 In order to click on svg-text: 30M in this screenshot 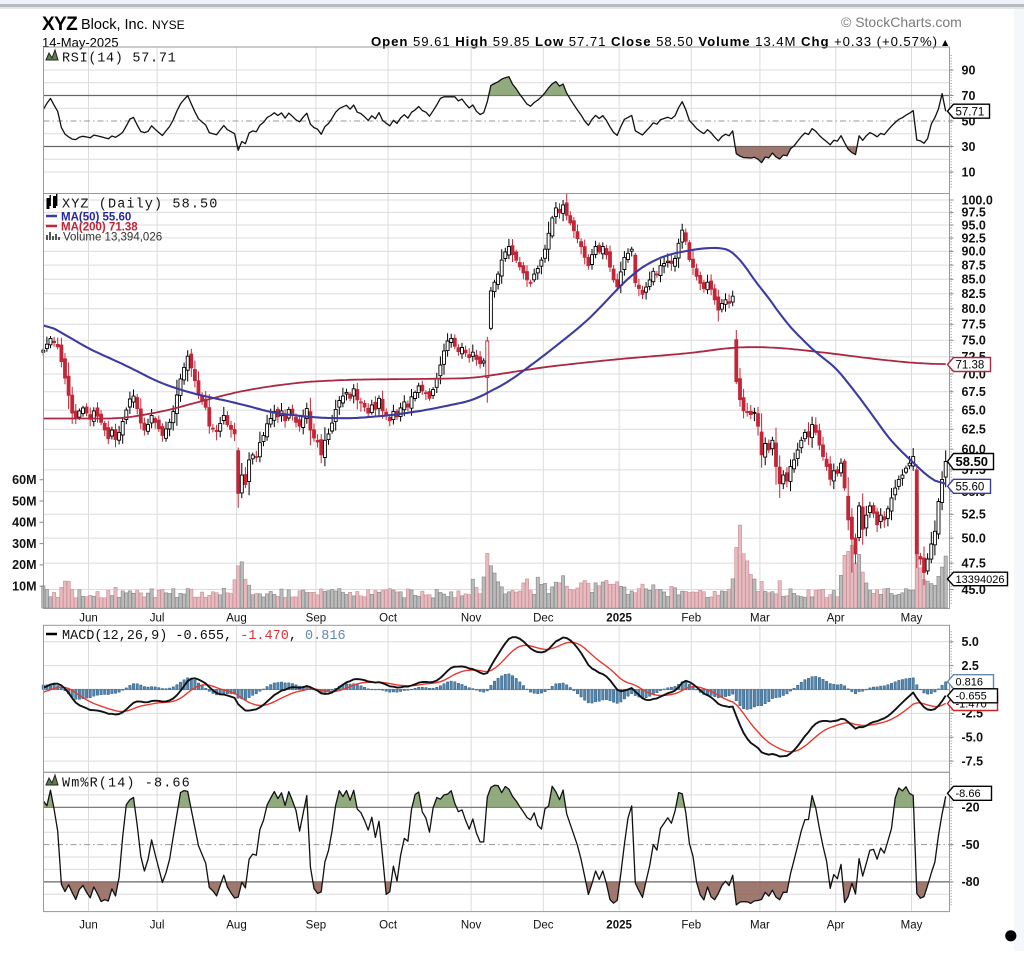, I will do `click(24, 544)`.